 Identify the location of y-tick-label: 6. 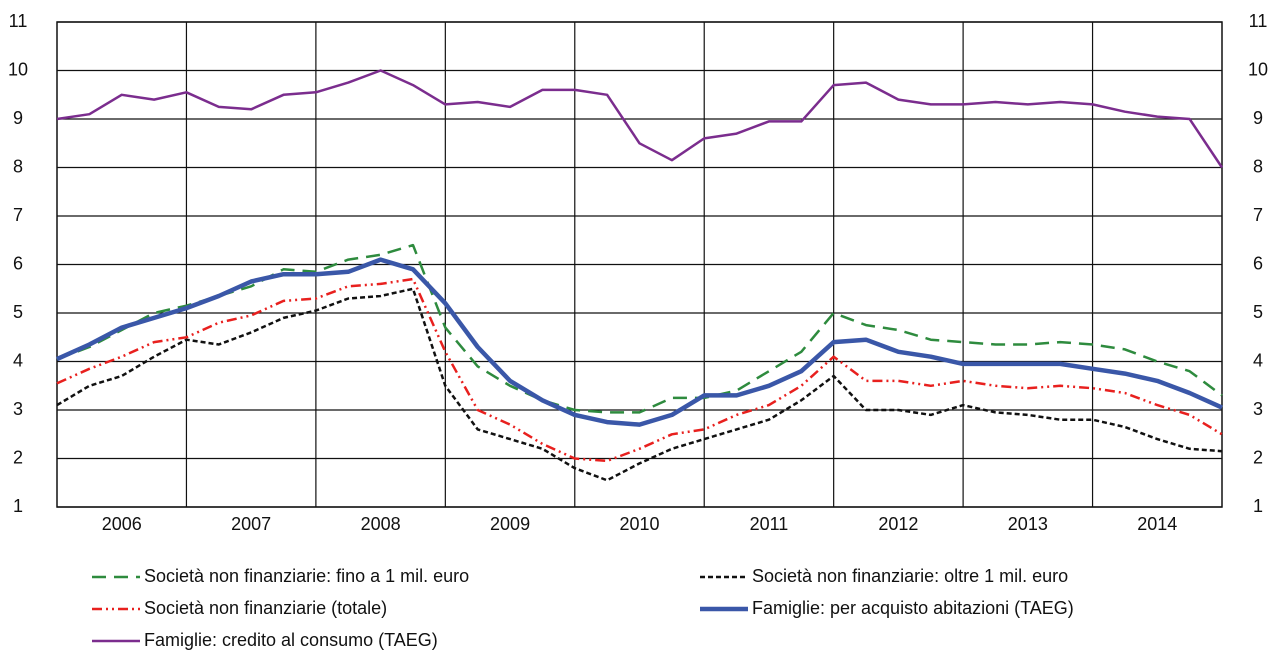
(18, 263).